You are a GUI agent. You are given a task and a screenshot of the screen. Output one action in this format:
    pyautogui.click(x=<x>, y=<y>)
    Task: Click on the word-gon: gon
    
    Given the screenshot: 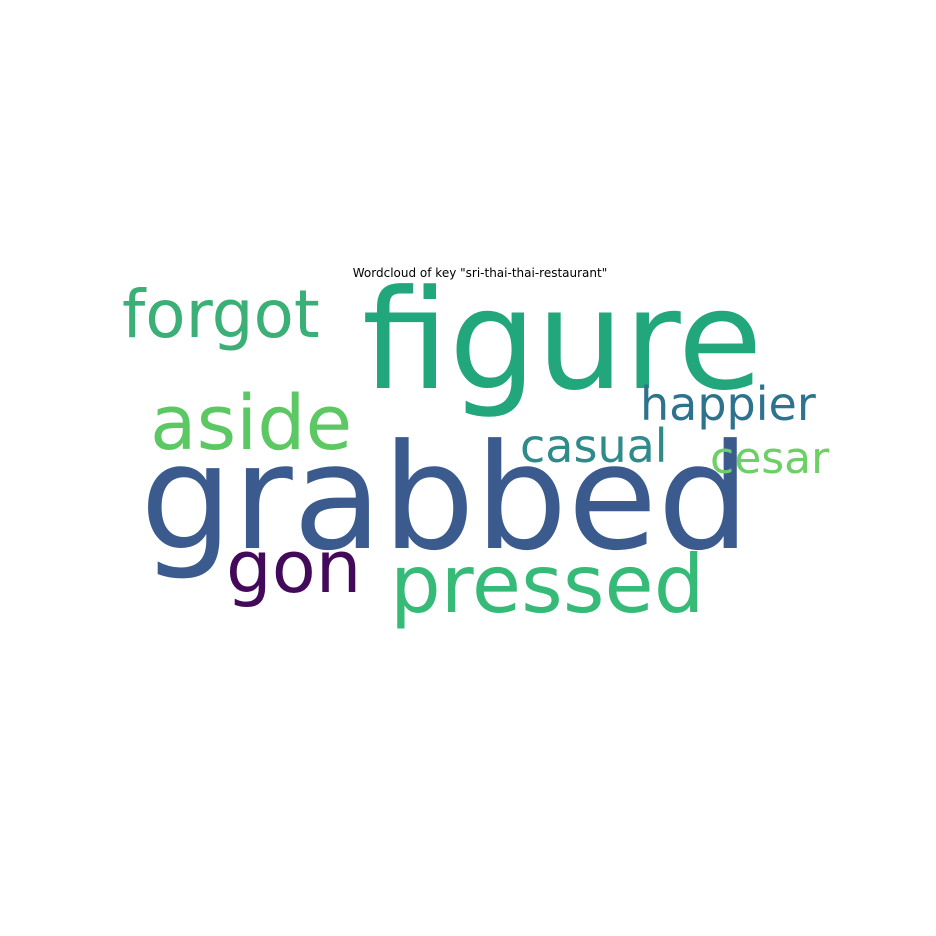 What is the action you would take?
    pyautogui.click(x=293, y=567)
    